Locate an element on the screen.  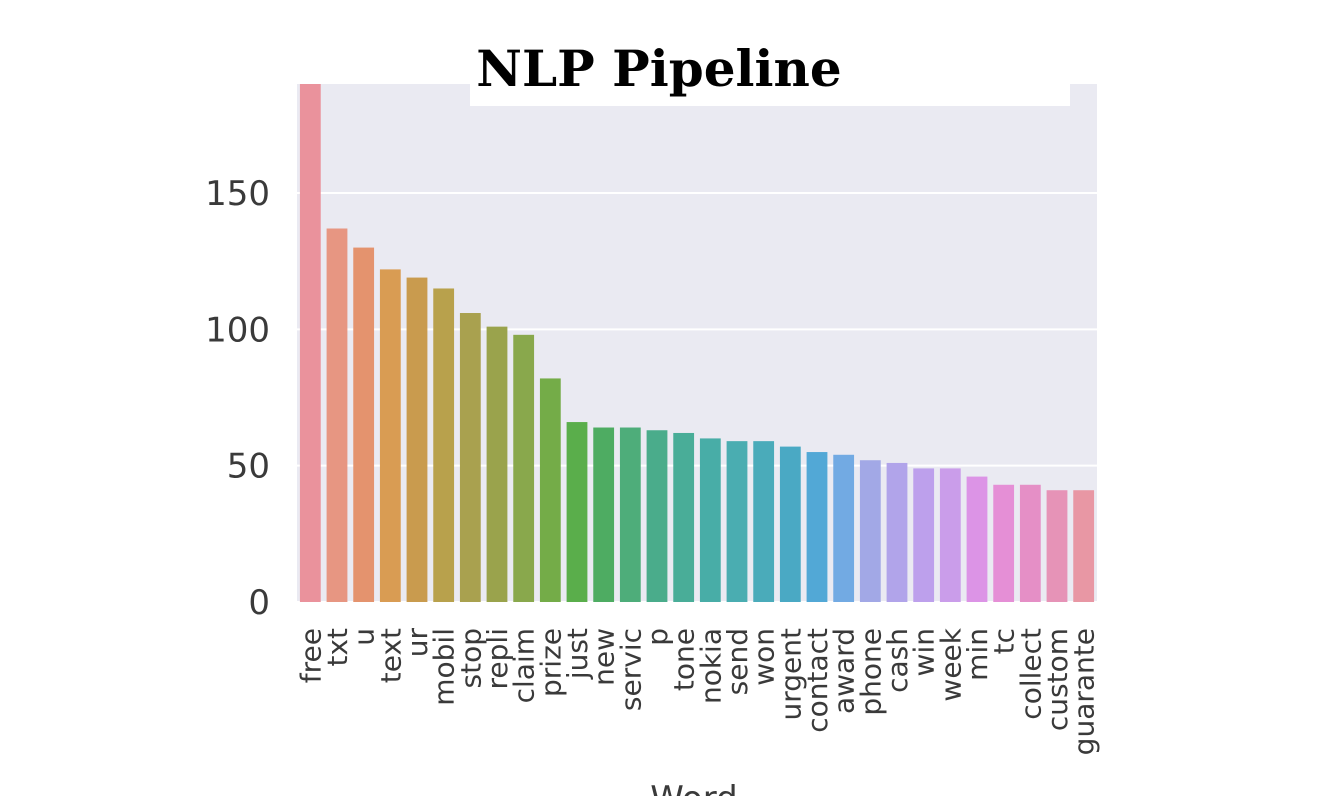
x-tick-label: contact is located at coordinates (817, 680).